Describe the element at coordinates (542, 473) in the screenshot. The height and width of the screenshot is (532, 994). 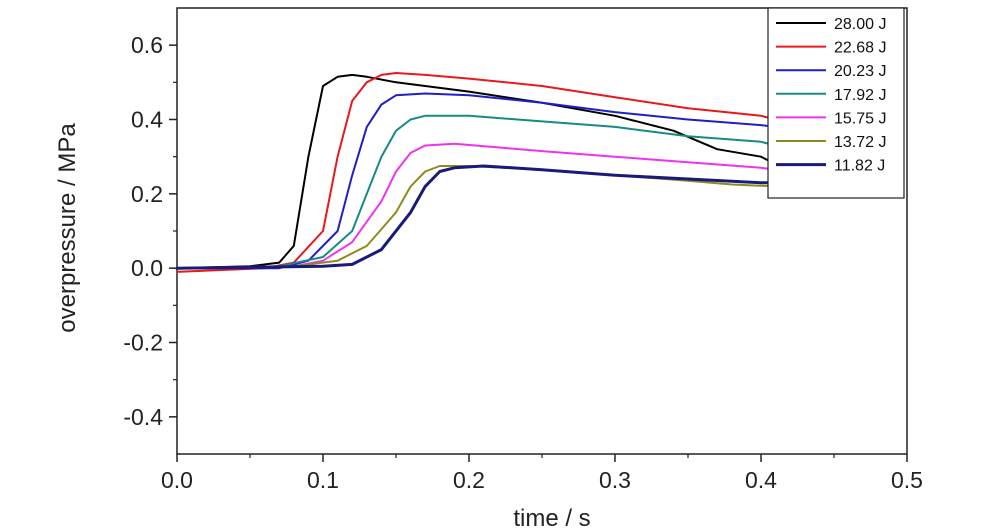
I see `x-axis: 0.0 0.1 0.2 0.3 0.4 0.5` at that location.